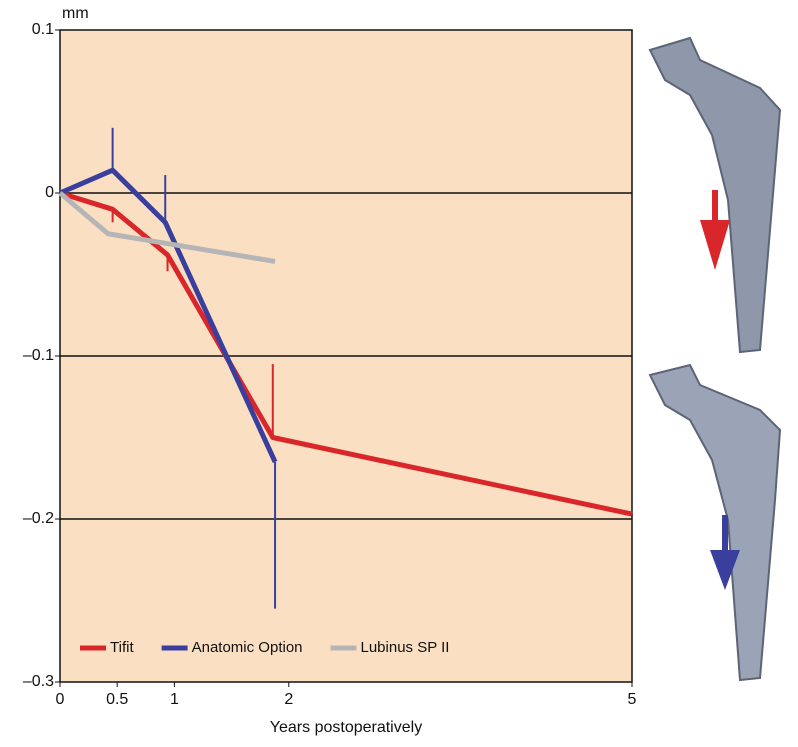 The image size is (798, 747). Describe the element at coordinates (60, 699) in the screenshot. I see `x-tick-label: 0` at that location.